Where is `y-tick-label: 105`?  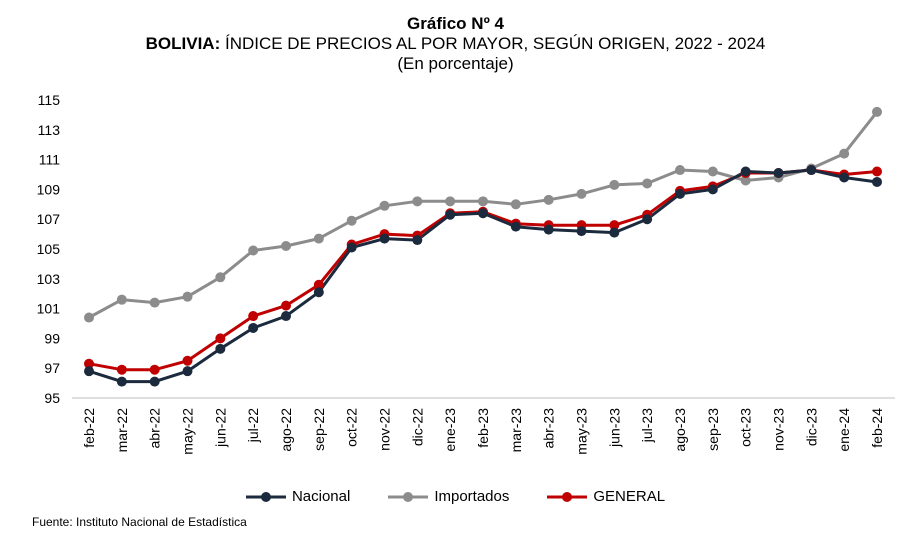
y-tick-label: 105 is located at coordinates (49, 249).